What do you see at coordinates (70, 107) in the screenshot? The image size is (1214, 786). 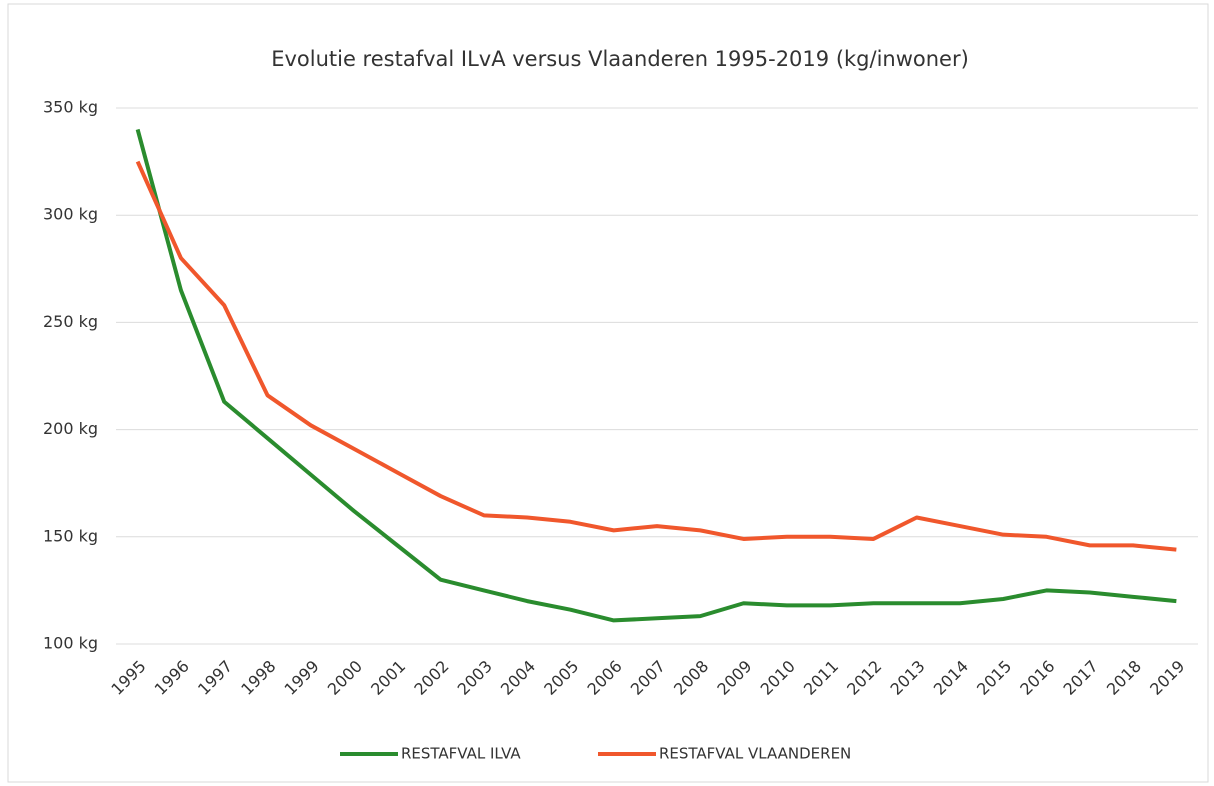 I see `y-tick-label: 350 kg` at bounding box center [70, 107].